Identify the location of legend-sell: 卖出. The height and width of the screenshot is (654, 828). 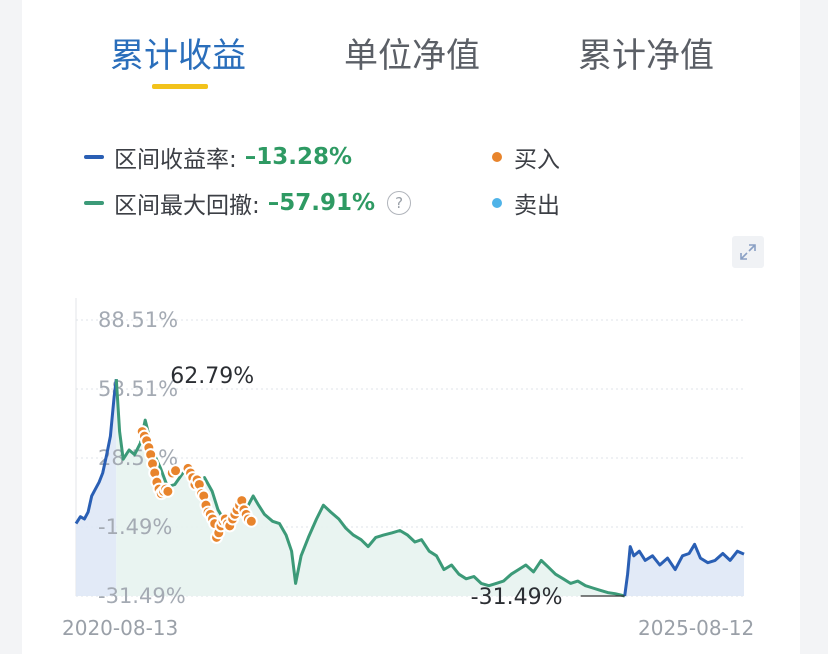
(526, 203).